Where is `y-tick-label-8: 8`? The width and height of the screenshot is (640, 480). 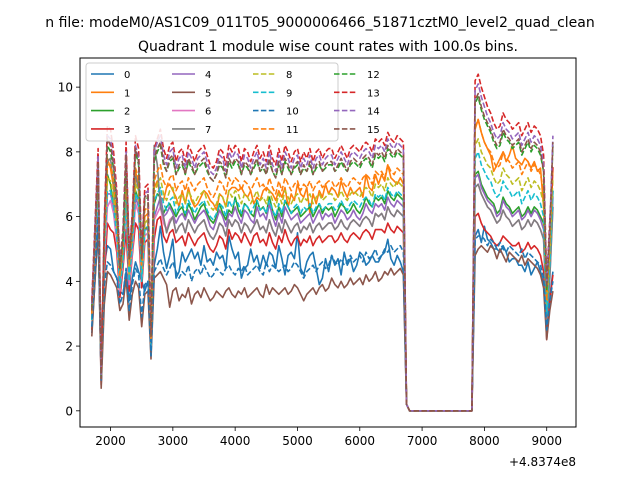 y-tick-label-8: 8 is located at coordinates (69, 152).